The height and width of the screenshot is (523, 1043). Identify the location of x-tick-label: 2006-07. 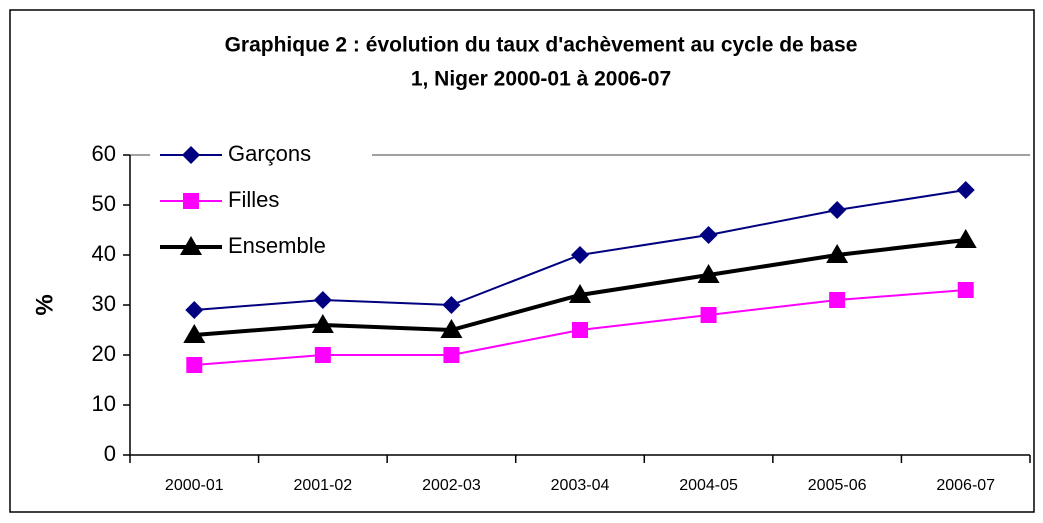
(965, 485).